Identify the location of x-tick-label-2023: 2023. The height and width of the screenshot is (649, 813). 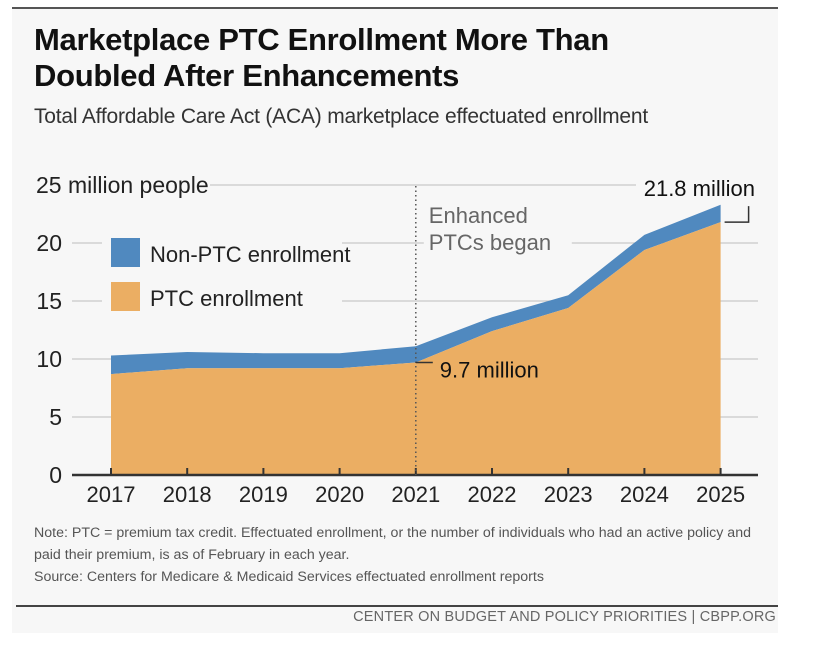
(568, 494).